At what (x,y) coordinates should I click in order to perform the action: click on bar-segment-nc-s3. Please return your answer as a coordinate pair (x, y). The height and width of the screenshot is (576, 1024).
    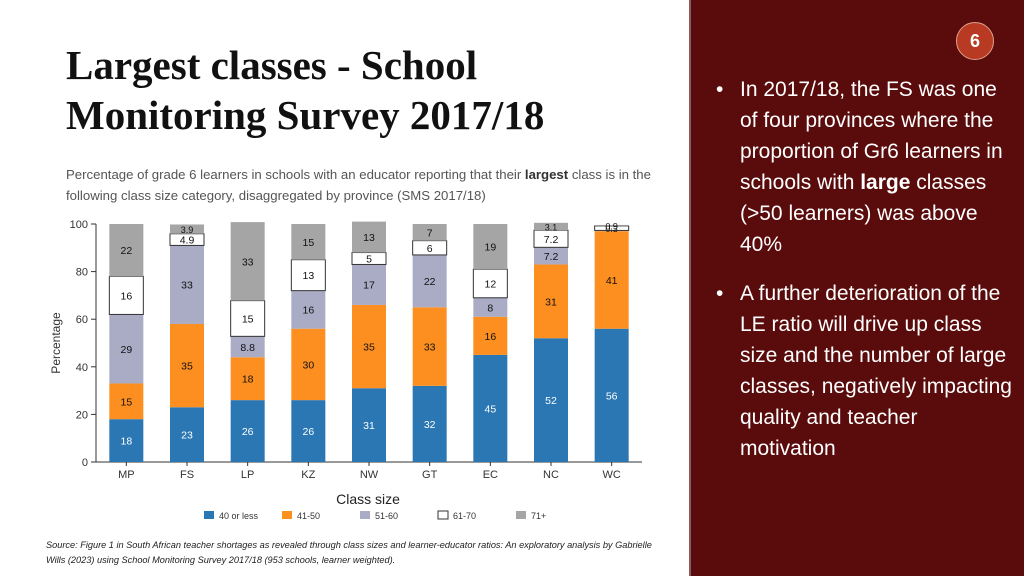
    Looking at the image, I should click on (551, 238).